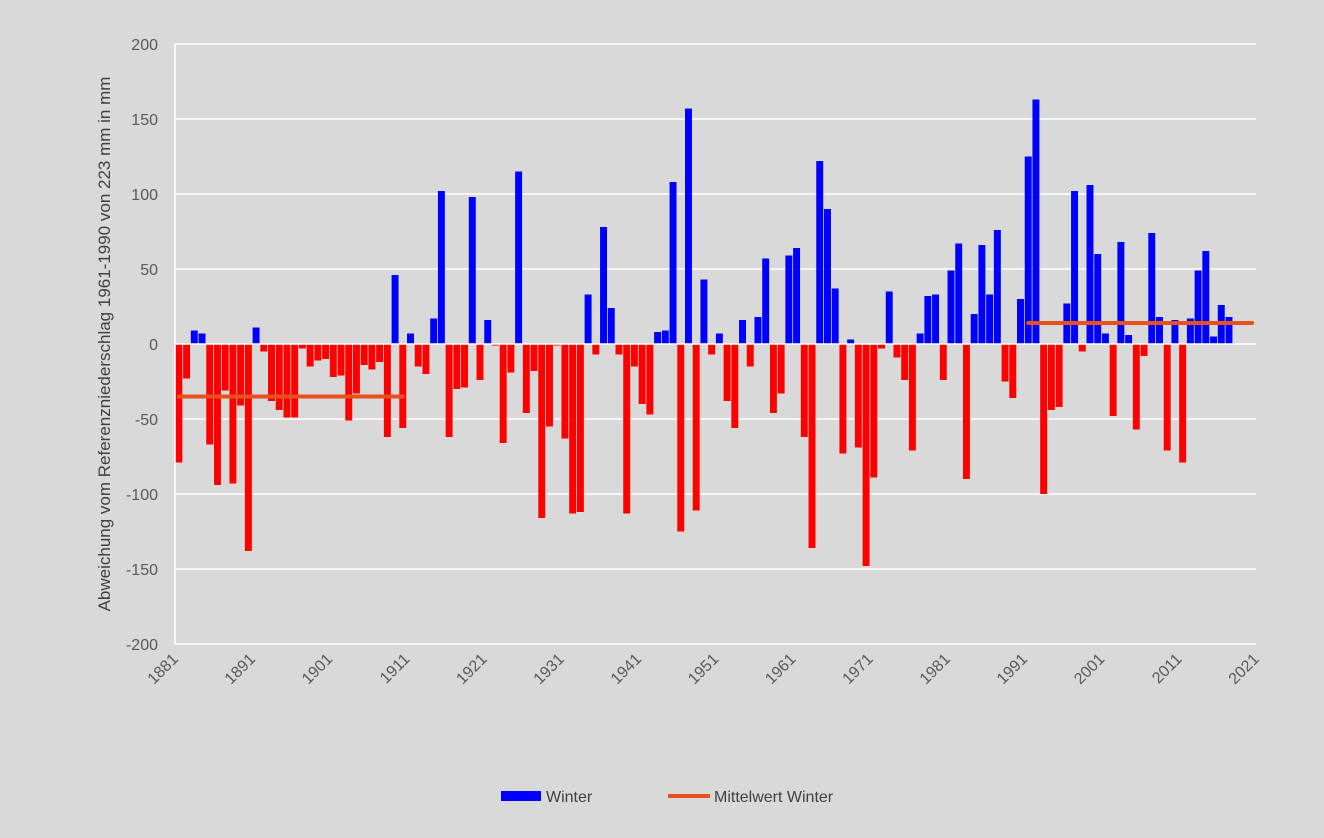 The width and height of the screenshot is (1324, 838). What do you see at coordinates (626, 669) in the screenshot?
I see `x-tick-label: 1941` at bounding box center [626, 669].